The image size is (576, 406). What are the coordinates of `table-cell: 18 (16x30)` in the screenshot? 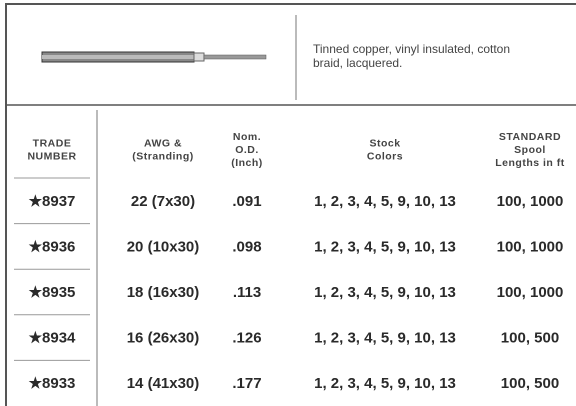 It's located at (163, 292).